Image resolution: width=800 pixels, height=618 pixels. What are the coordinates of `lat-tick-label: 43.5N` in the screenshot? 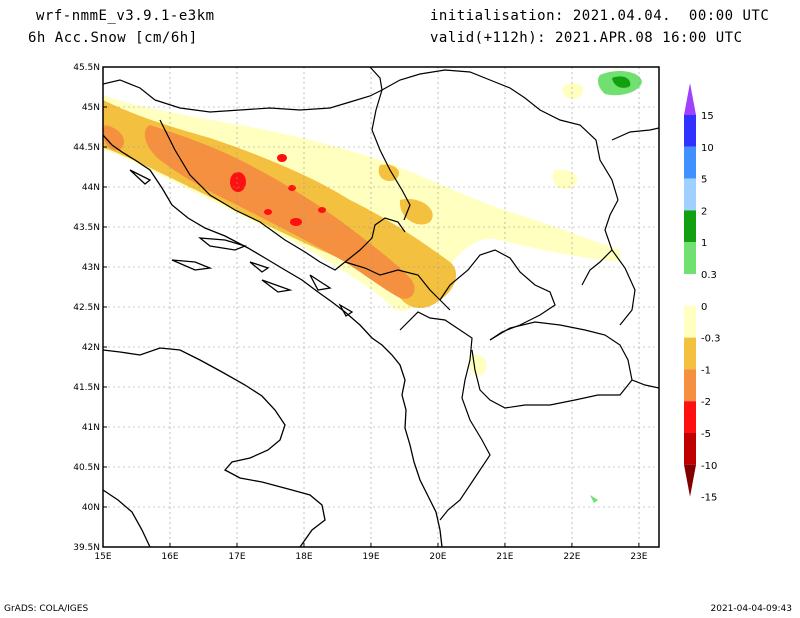 It's located at (86, 228).